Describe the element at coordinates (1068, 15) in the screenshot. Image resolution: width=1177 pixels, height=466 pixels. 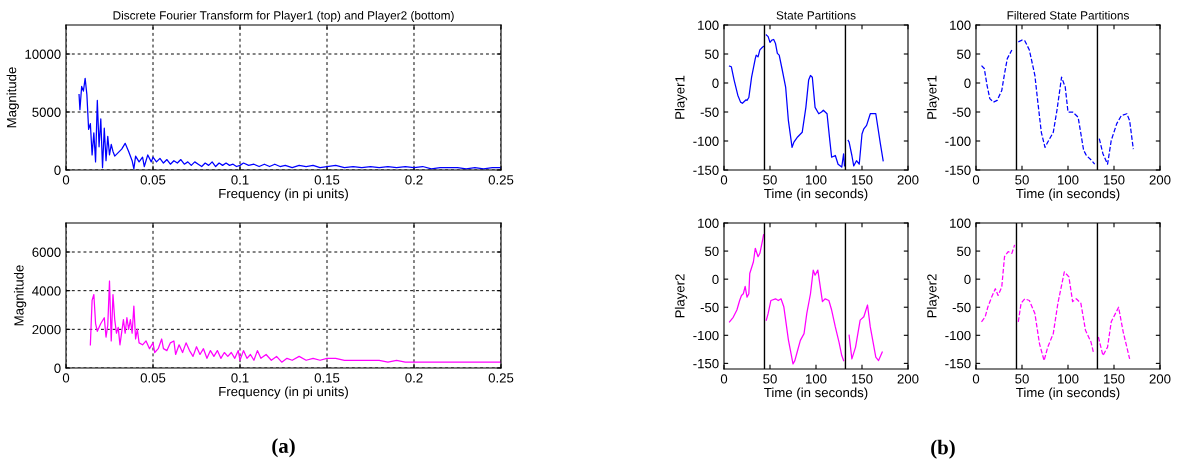
I see `chart-title: Filtered State Partitions` at that location.